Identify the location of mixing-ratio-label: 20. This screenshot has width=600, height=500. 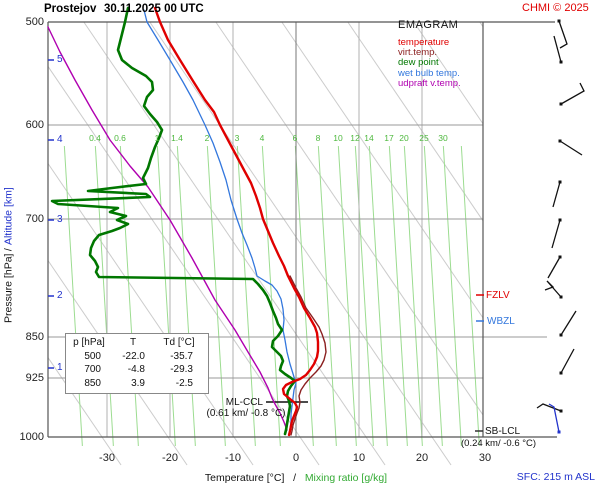
(404, 138).